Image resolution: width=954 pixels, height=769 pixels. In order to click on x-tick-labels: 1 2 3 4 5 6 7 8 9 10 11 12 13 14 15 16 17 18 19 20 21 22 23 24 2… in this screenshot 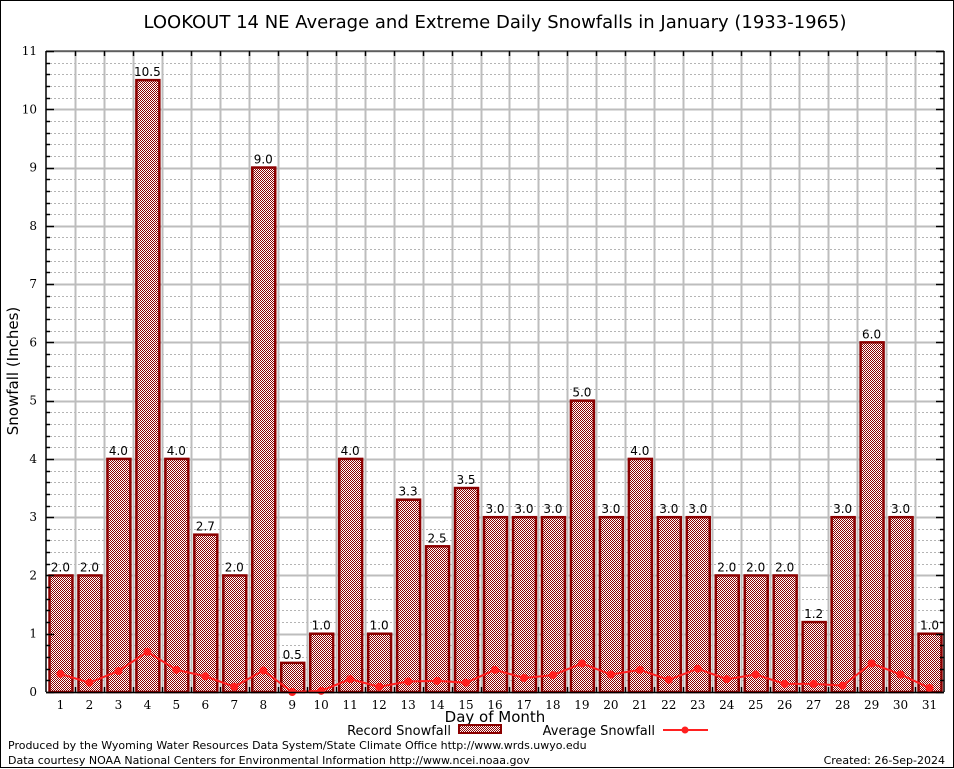, I will do `click(497, 705)`.